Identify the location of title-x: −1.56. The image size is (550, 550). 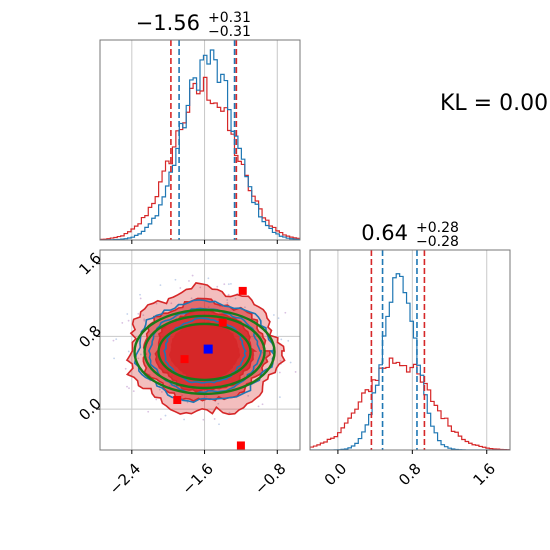
(168, 23).